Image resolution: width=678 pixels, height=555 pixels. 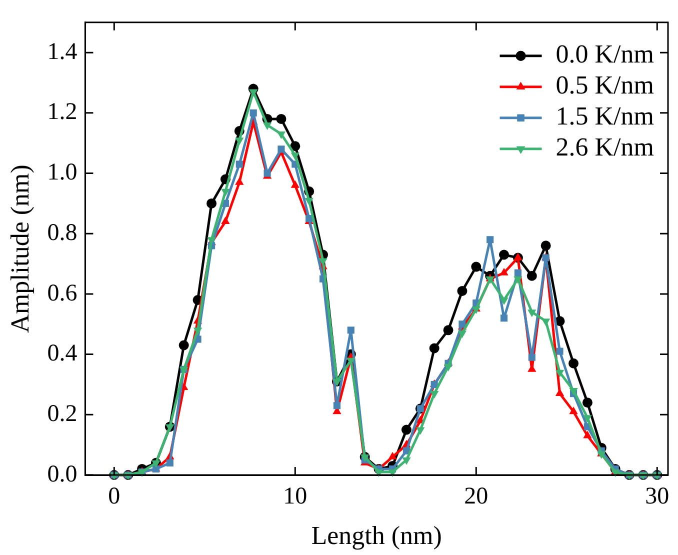 I want to click on x-tick-label: 20, so click(x=476, y=497).